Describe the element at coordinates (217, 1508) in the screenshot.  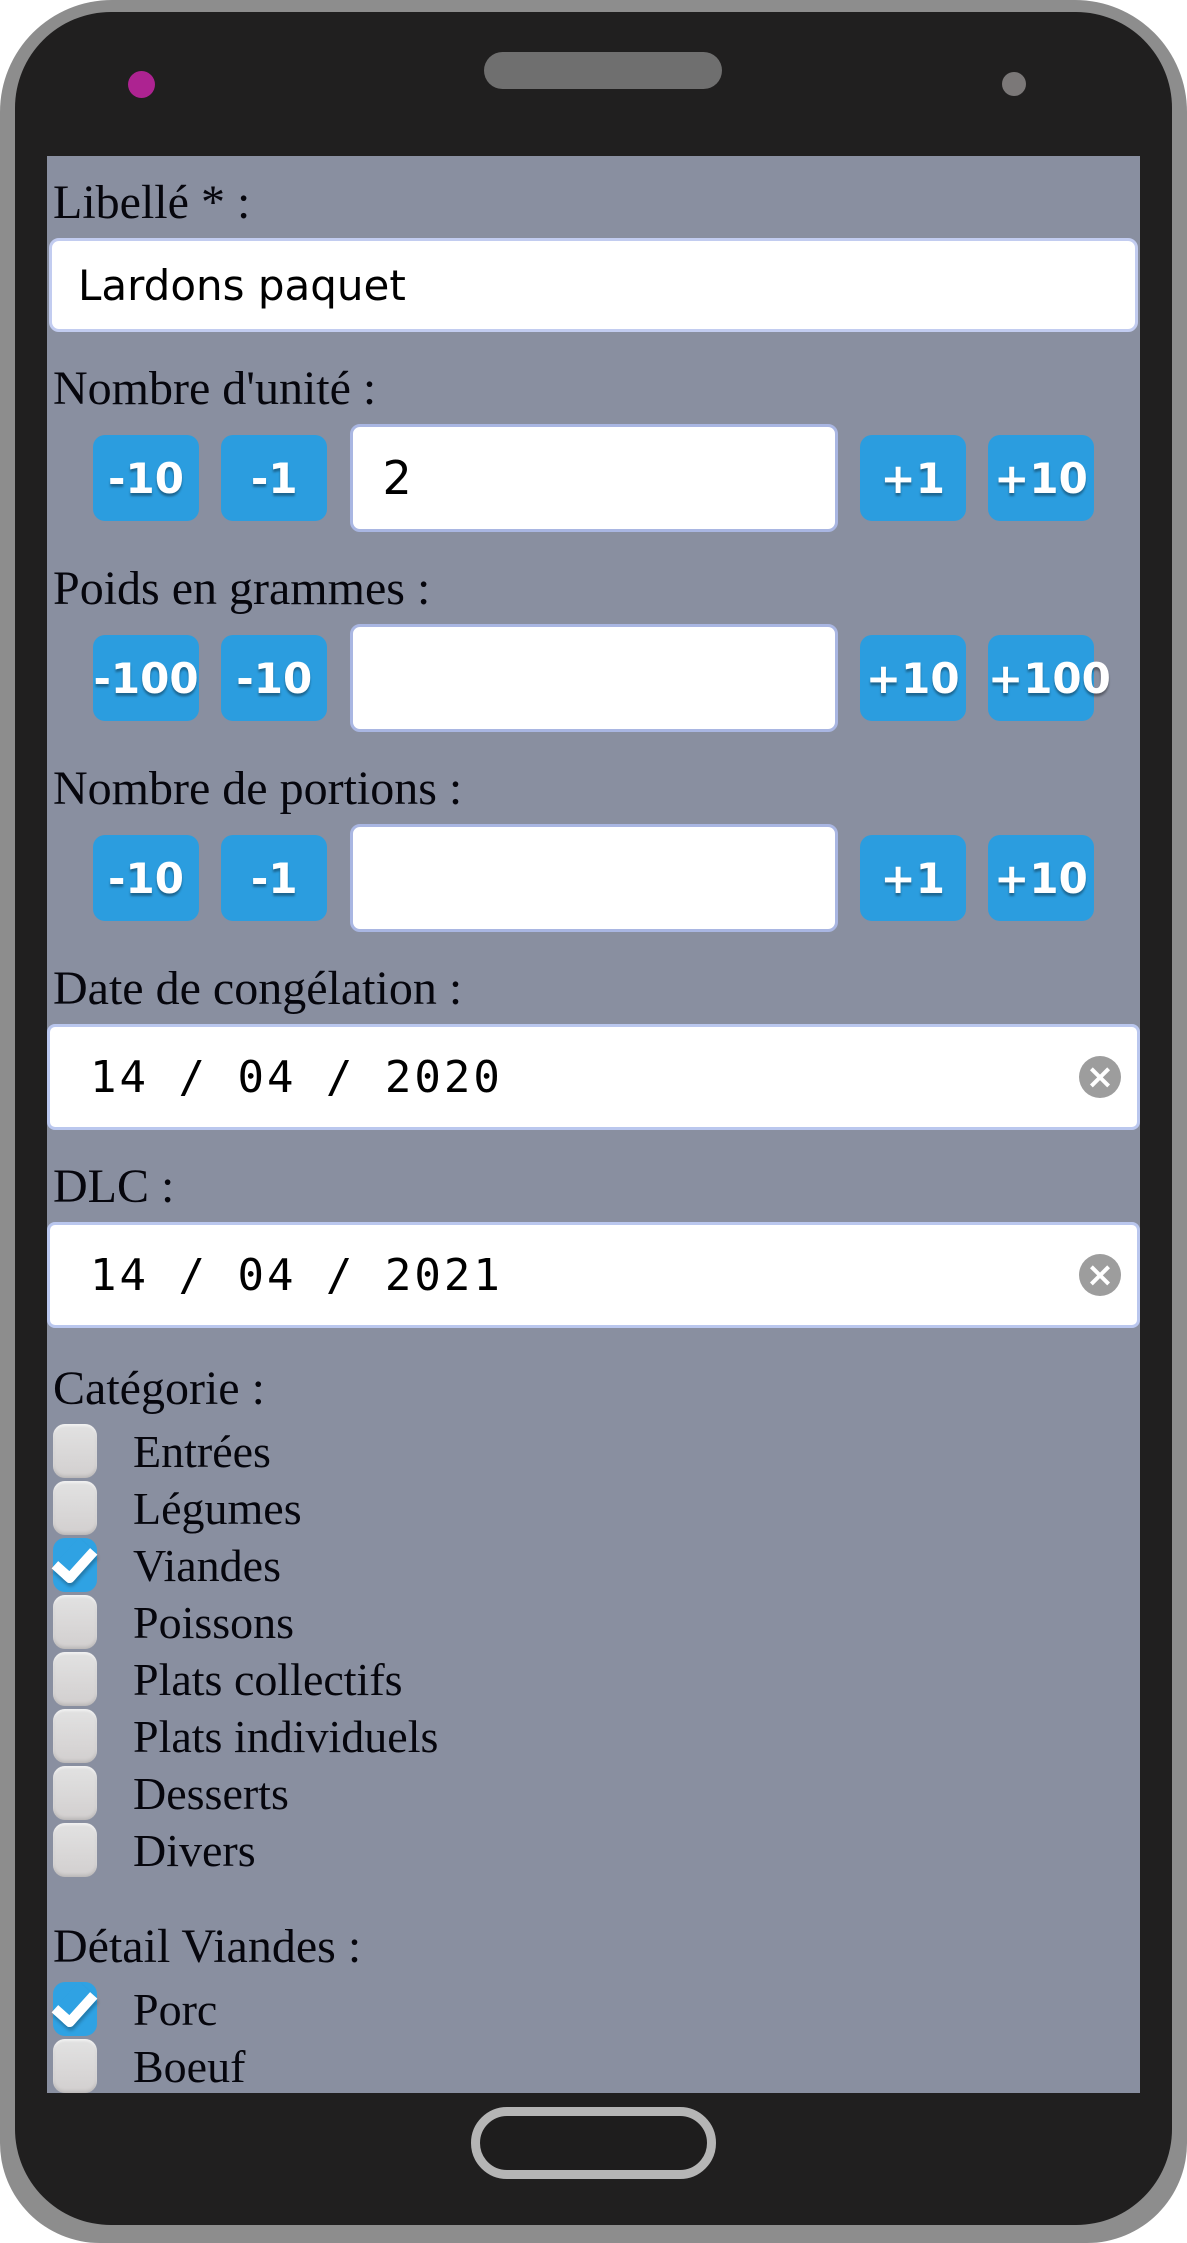
I see `category-label: Légumes` at that location.